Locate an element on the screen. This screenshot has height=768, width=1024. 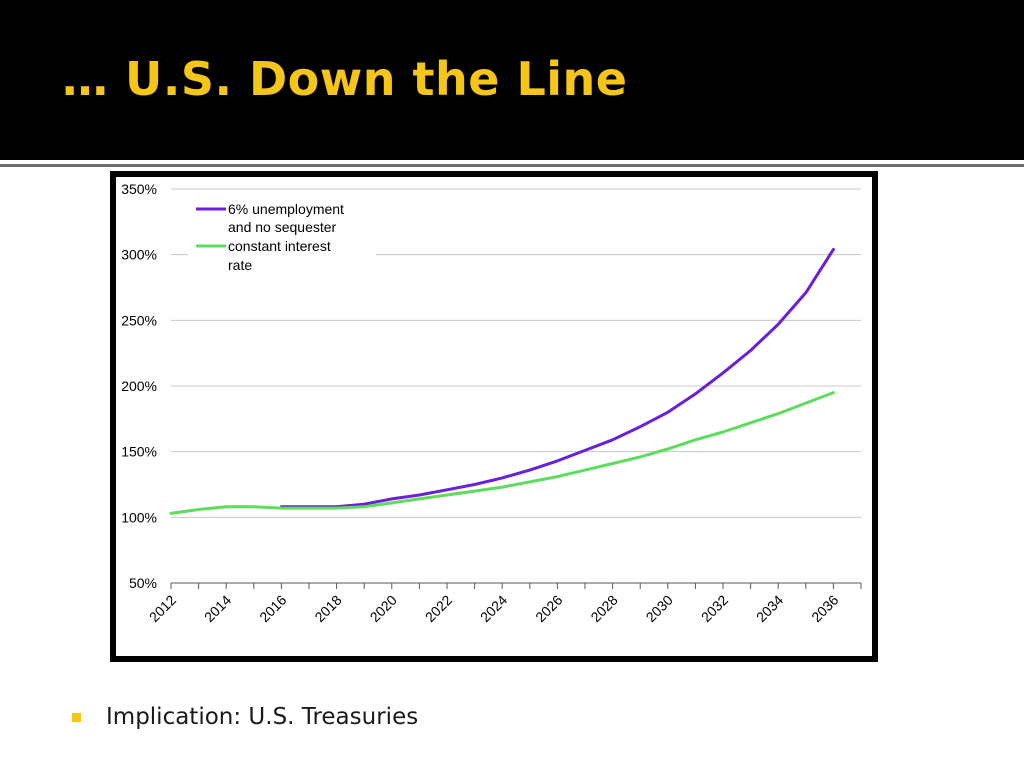
title-divider-shadow is located at coordinates (512, 165).